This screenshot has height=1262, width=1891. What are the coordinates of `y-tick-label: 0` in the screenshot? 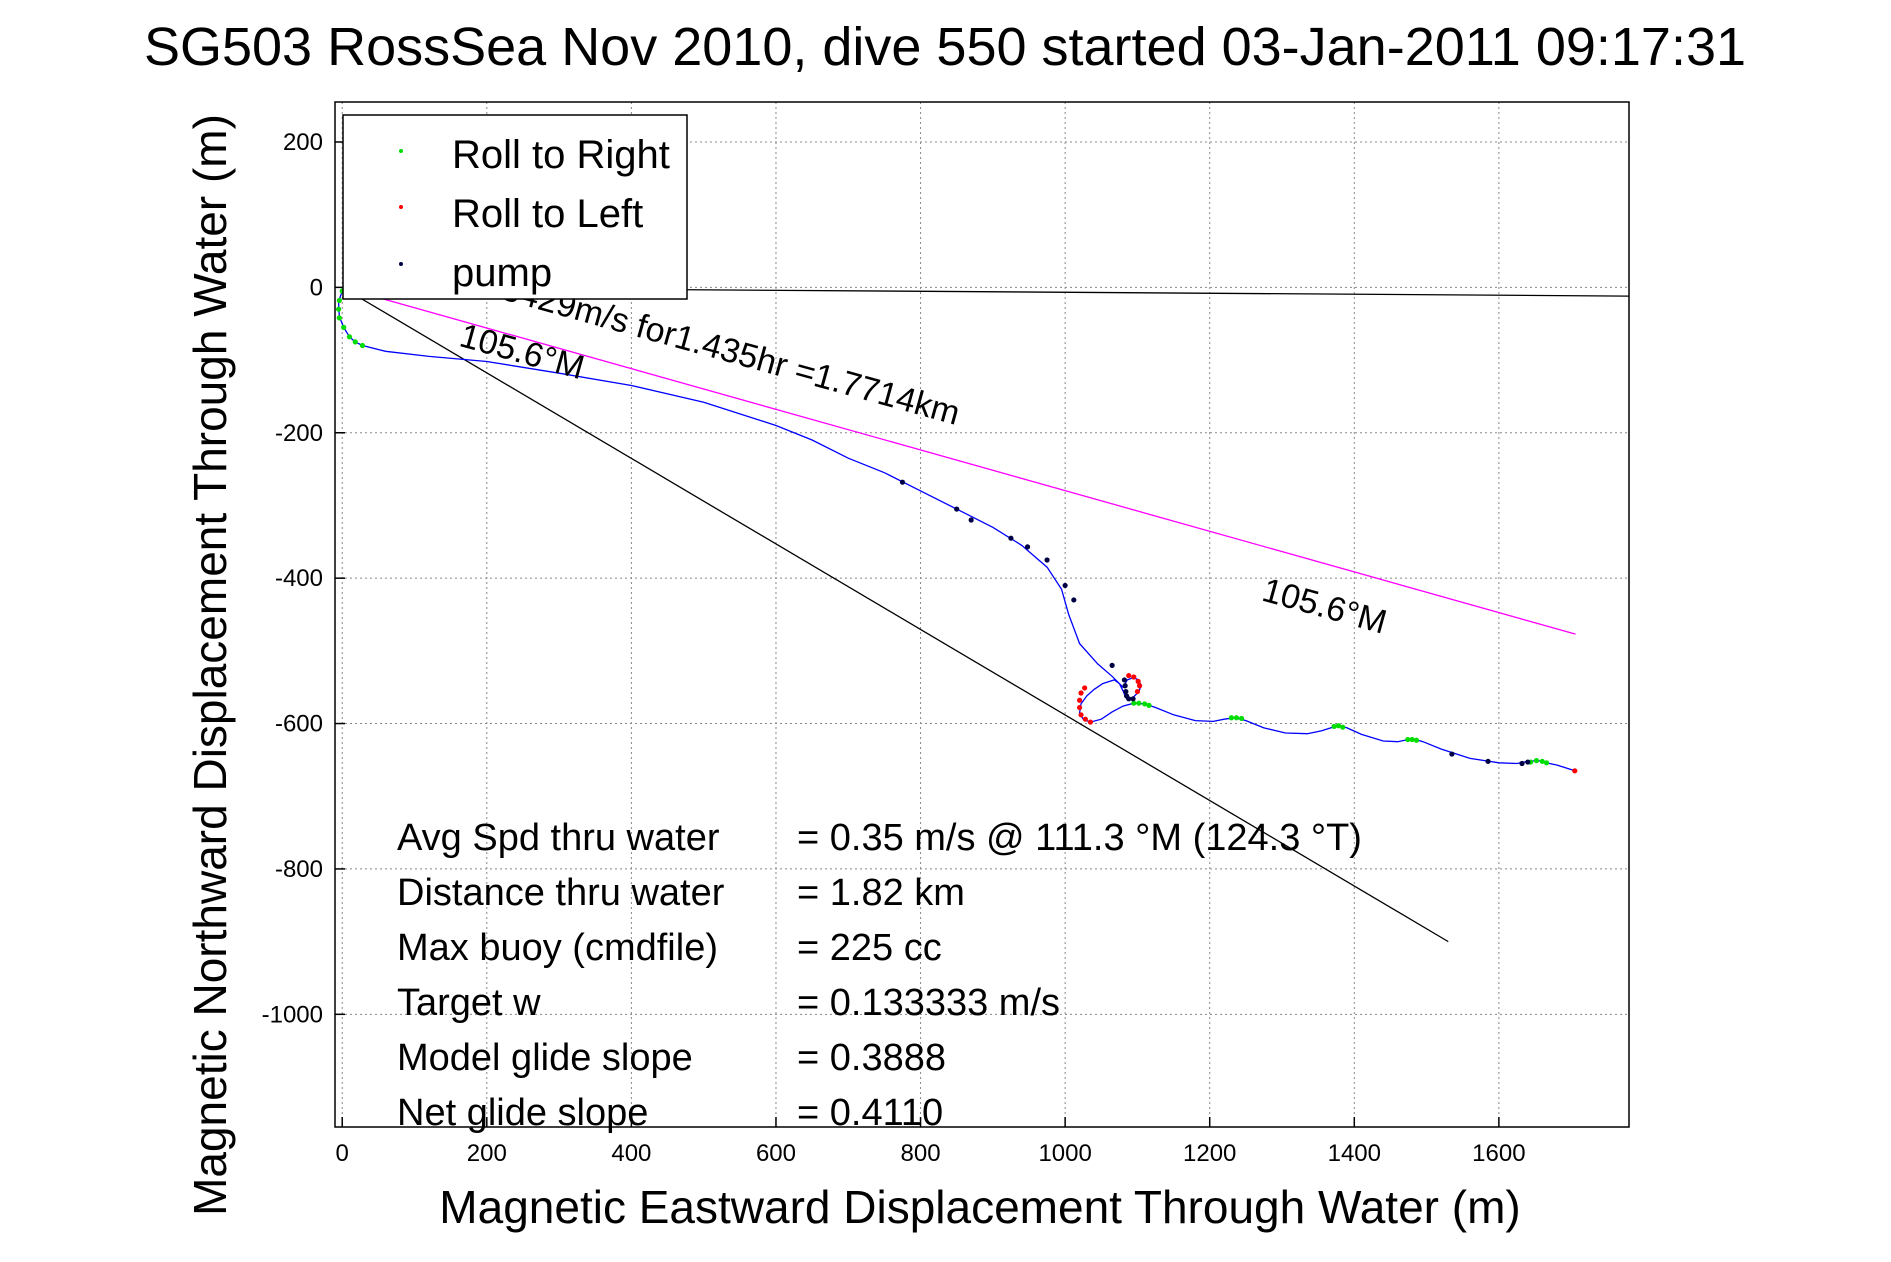 It's located at (316, 287).